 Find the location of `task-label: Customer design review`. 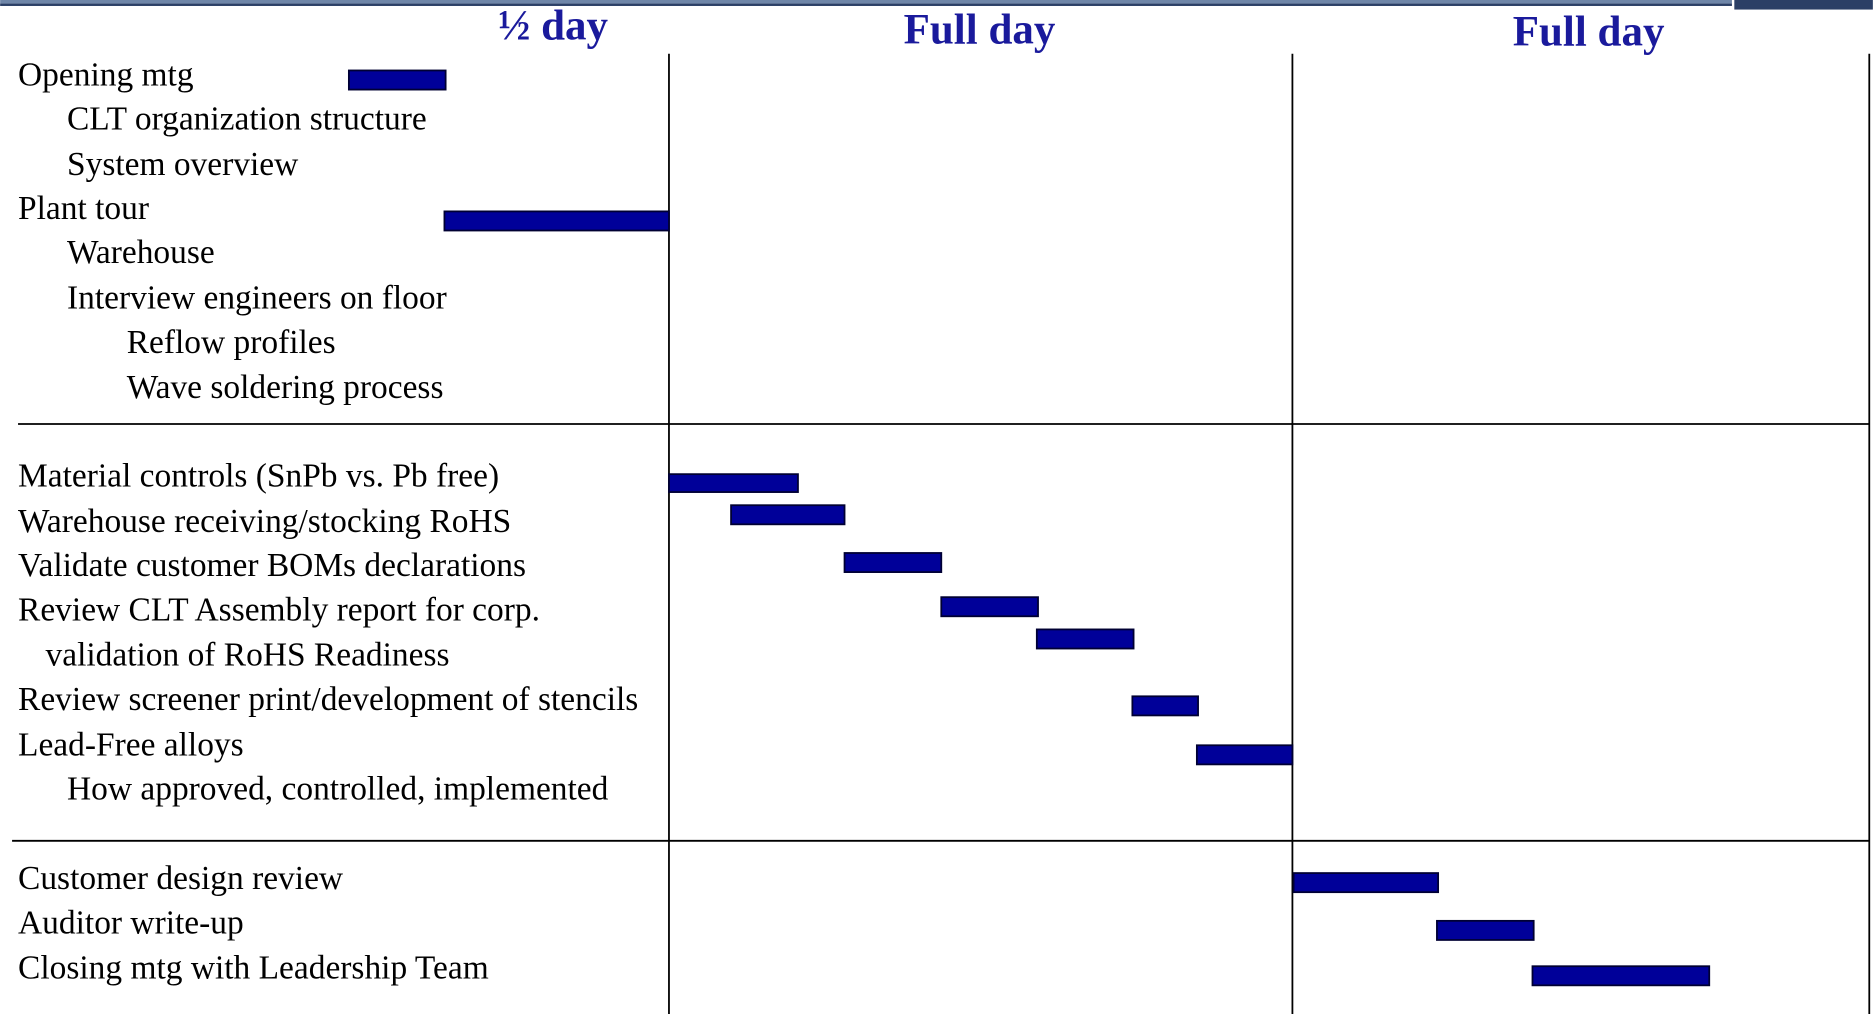

task-label: Customer design review is located at coordinates (180, 878).